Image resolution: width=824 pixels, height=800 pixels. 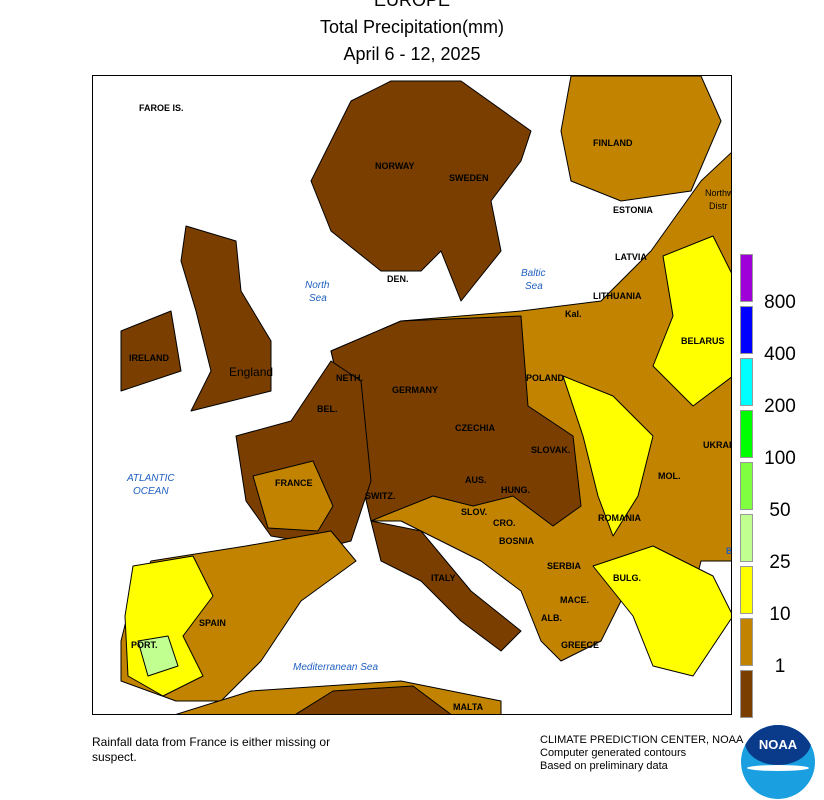 What do you see at coordinates (349, 378) in the screenshot?
I see `label-netherlands: NETH.` at bounding box center [349, 378].